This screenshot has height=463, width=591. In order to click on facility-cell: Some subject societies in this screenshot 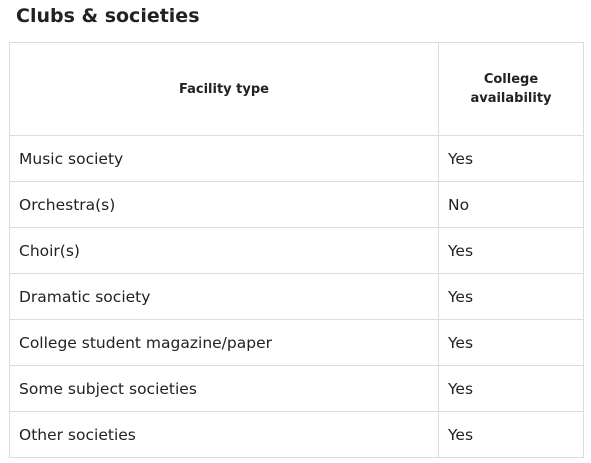, I will do `click(224, 388)`.